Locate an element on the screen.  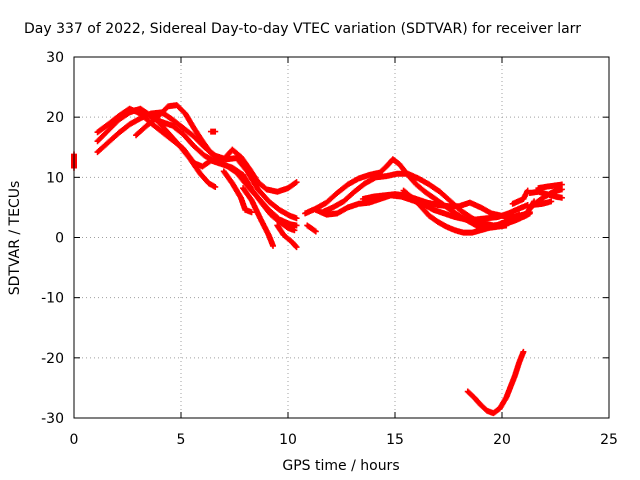
x-tick-label: 15 is located at coordinates (395, 440).